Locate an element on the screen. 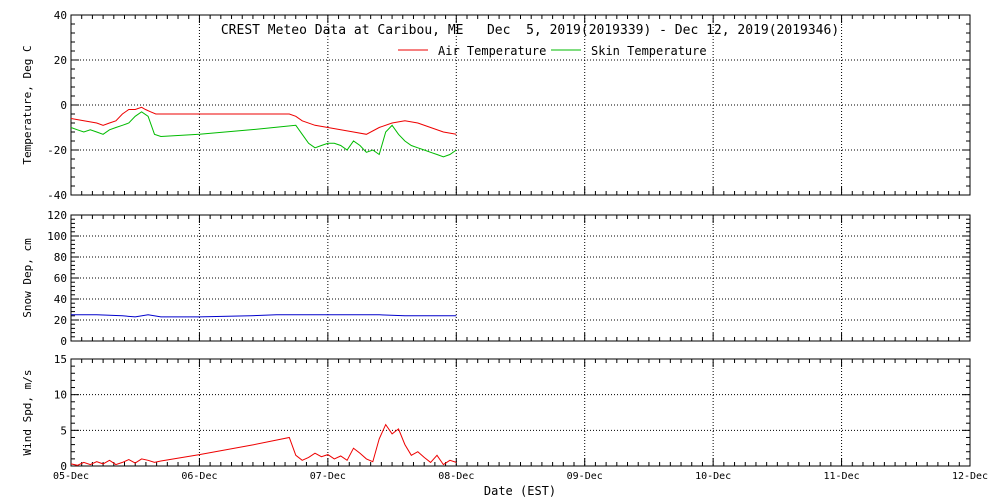 The width and height of the screenshot is (1000, 500). y-tick-label: 60 is located at coordinates (60, 278).